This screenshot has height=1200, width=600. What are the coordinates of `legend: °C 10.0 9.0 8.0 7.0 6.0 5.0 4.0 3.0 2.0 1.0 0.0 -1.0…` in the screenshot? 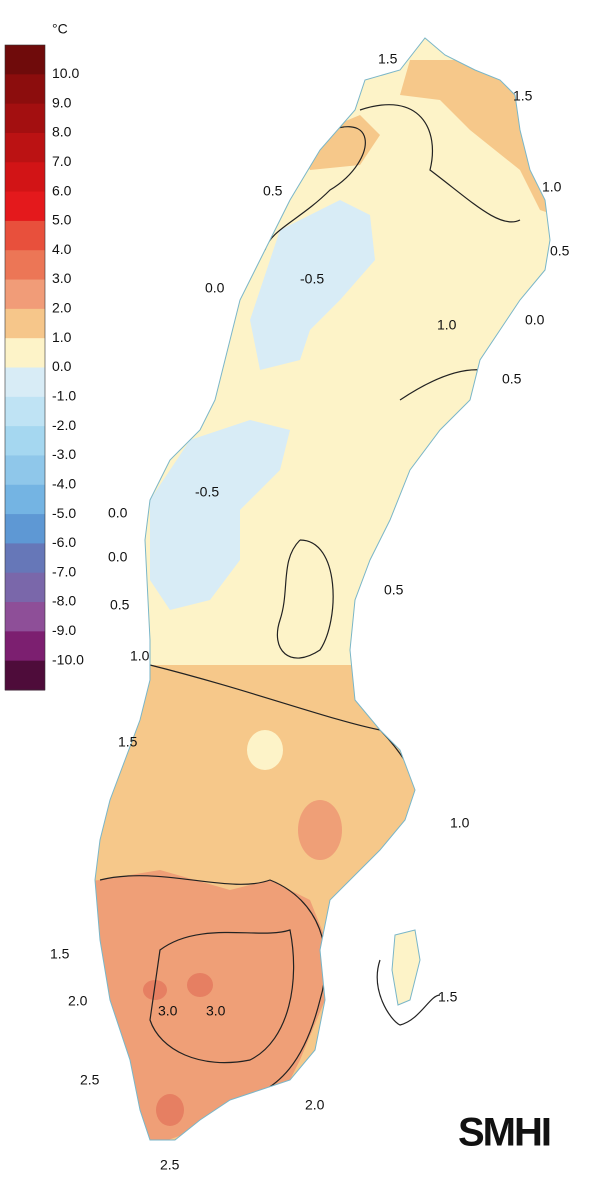 It's located at (44, 356).